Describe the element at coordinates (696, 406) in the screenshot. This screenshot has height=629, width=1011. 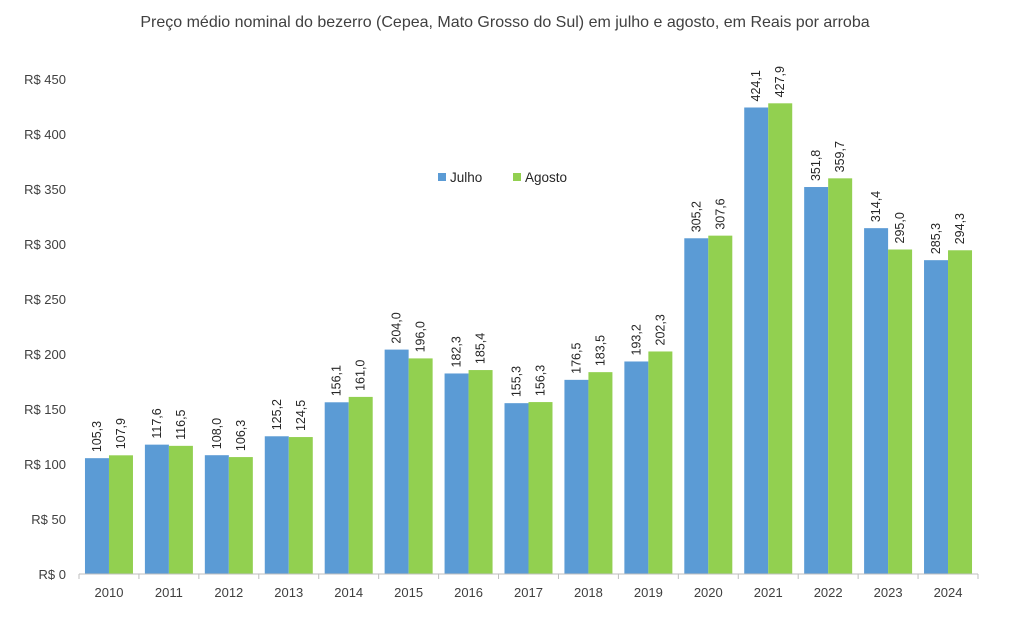
I see `bar-julho-2020` at that location.